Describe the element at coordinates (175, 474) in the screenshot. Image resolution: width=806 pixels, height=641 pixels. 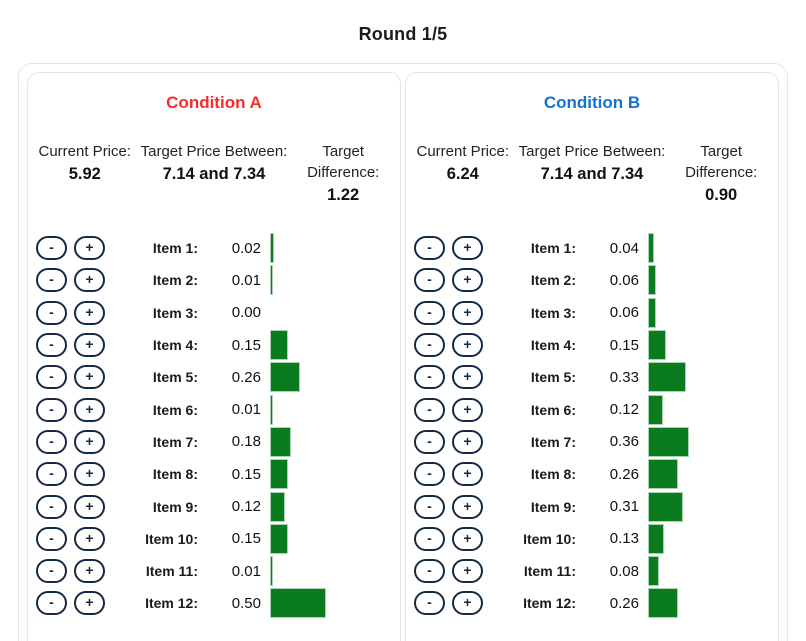
I see `item-label: Item 8:` at that location.